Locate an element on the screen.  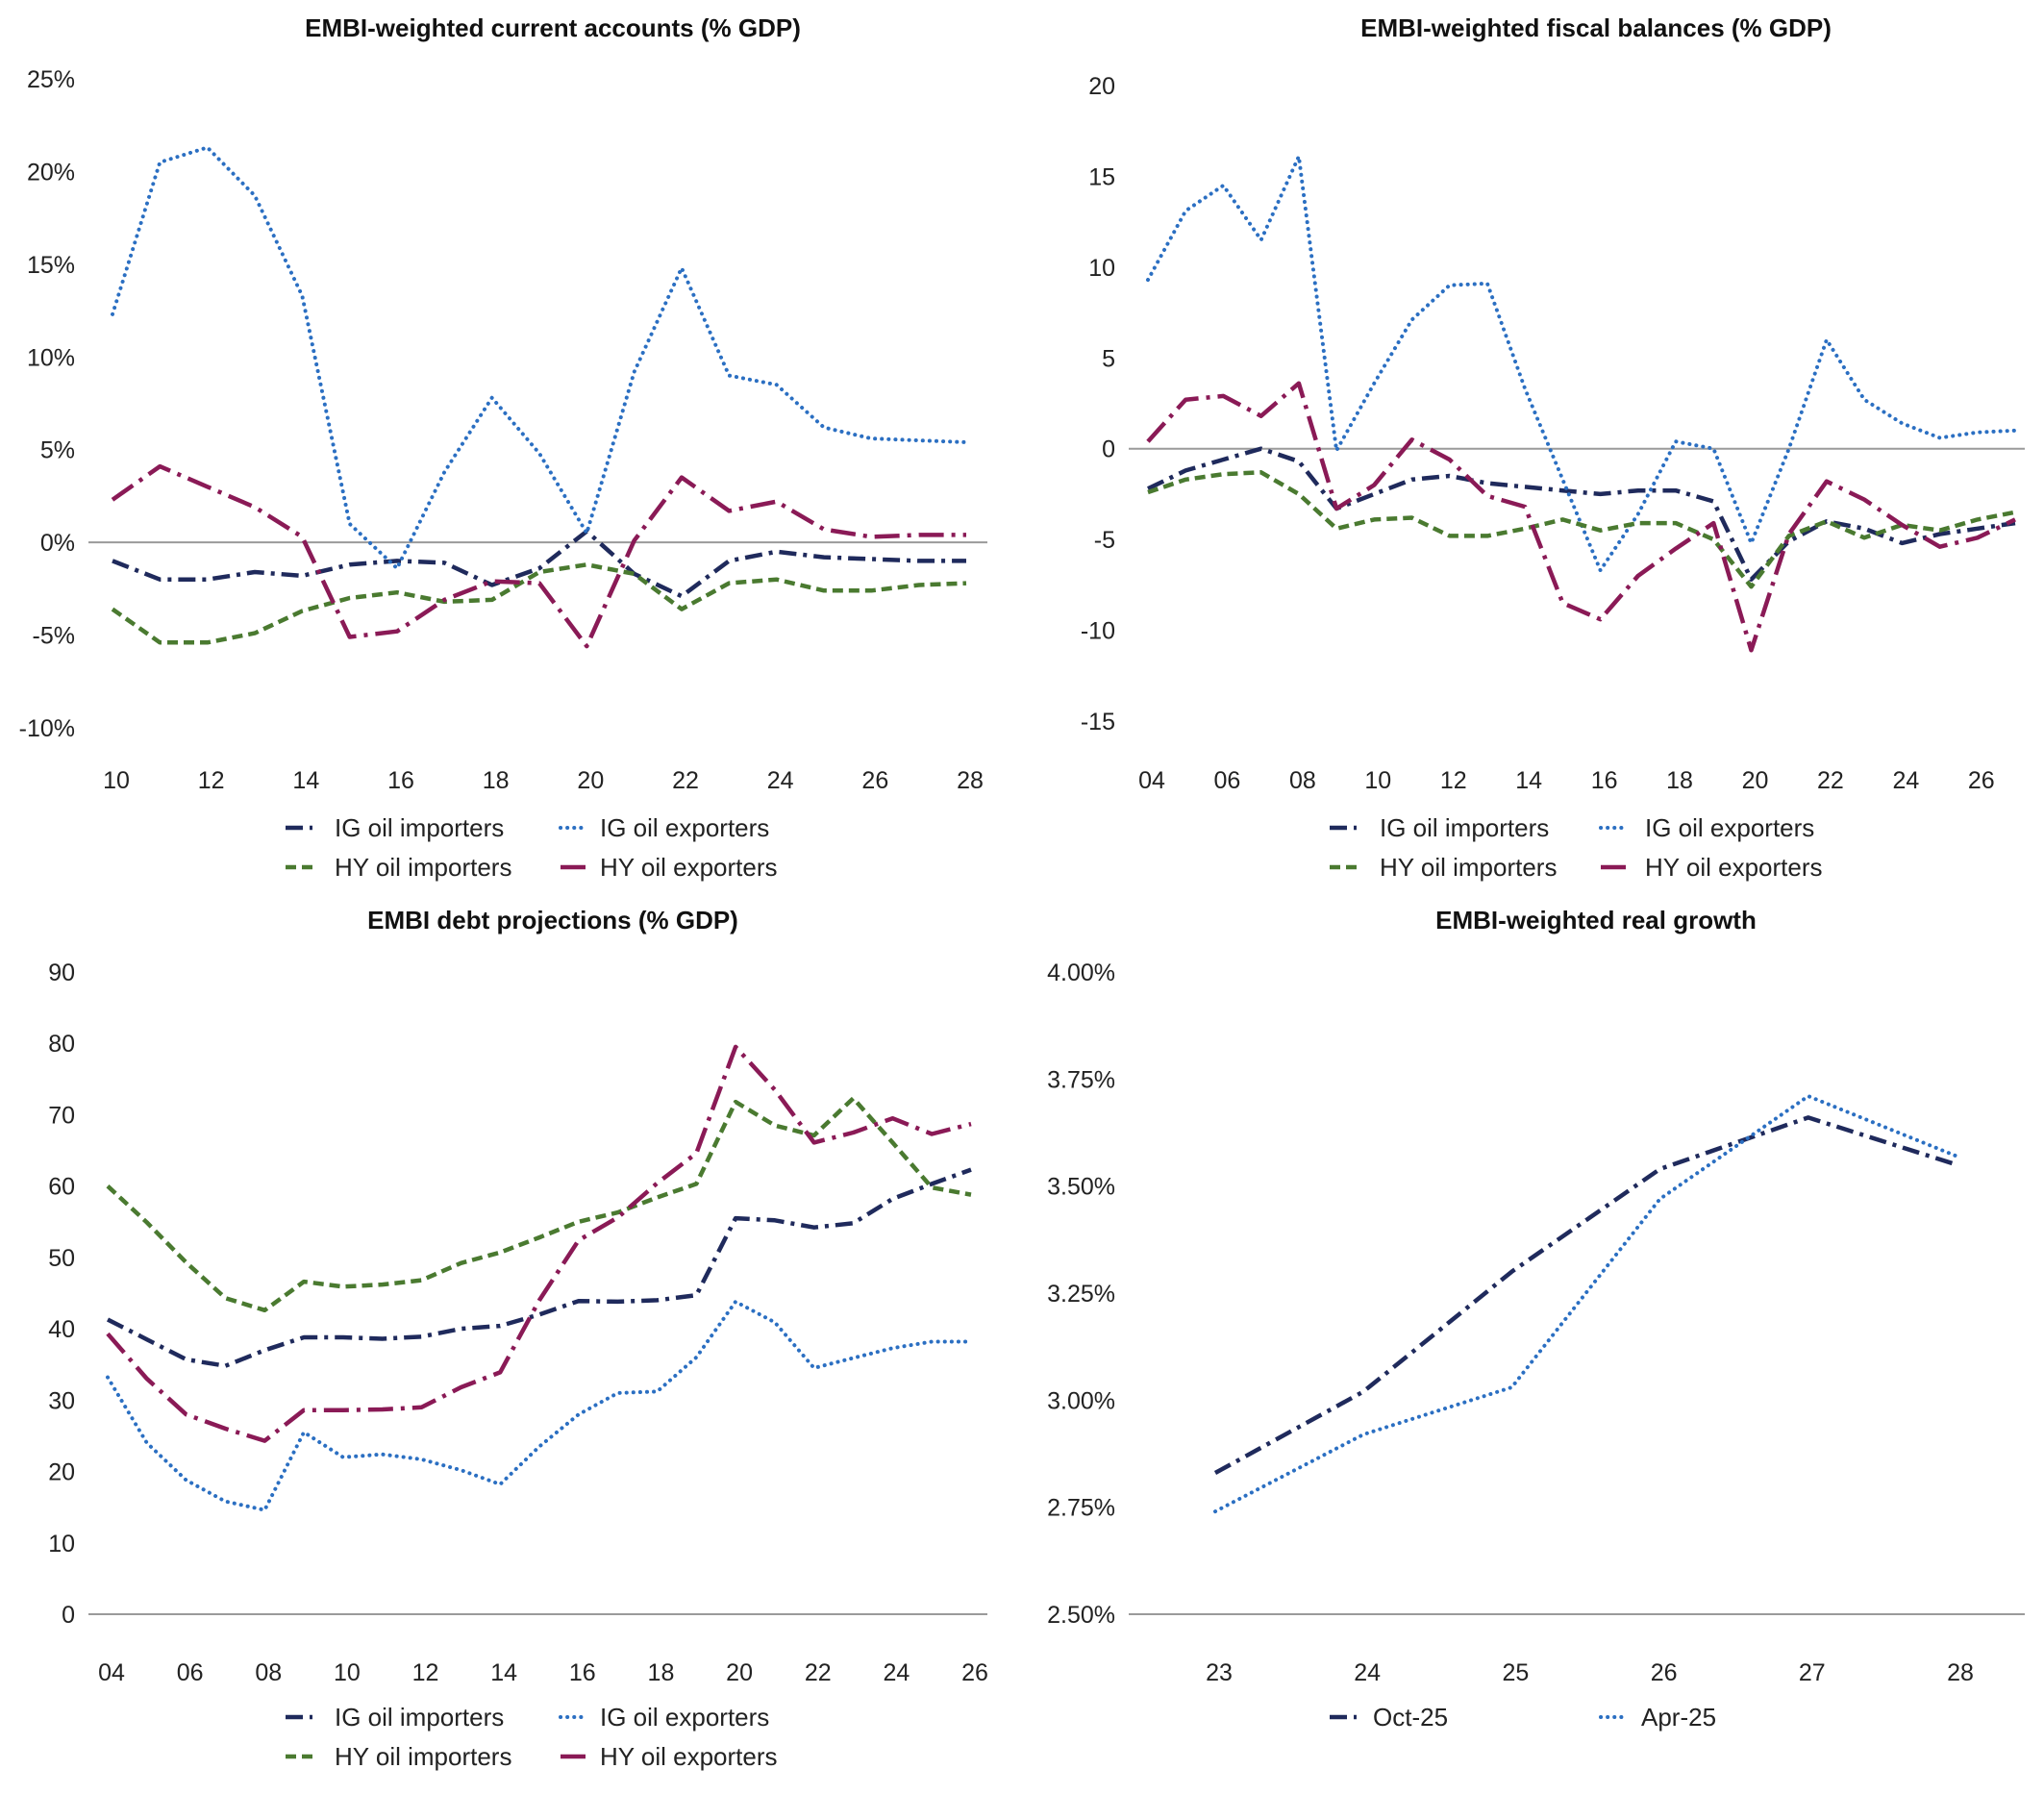
y-tick-label: 3.50% is located at coordinates (1081, 1187).